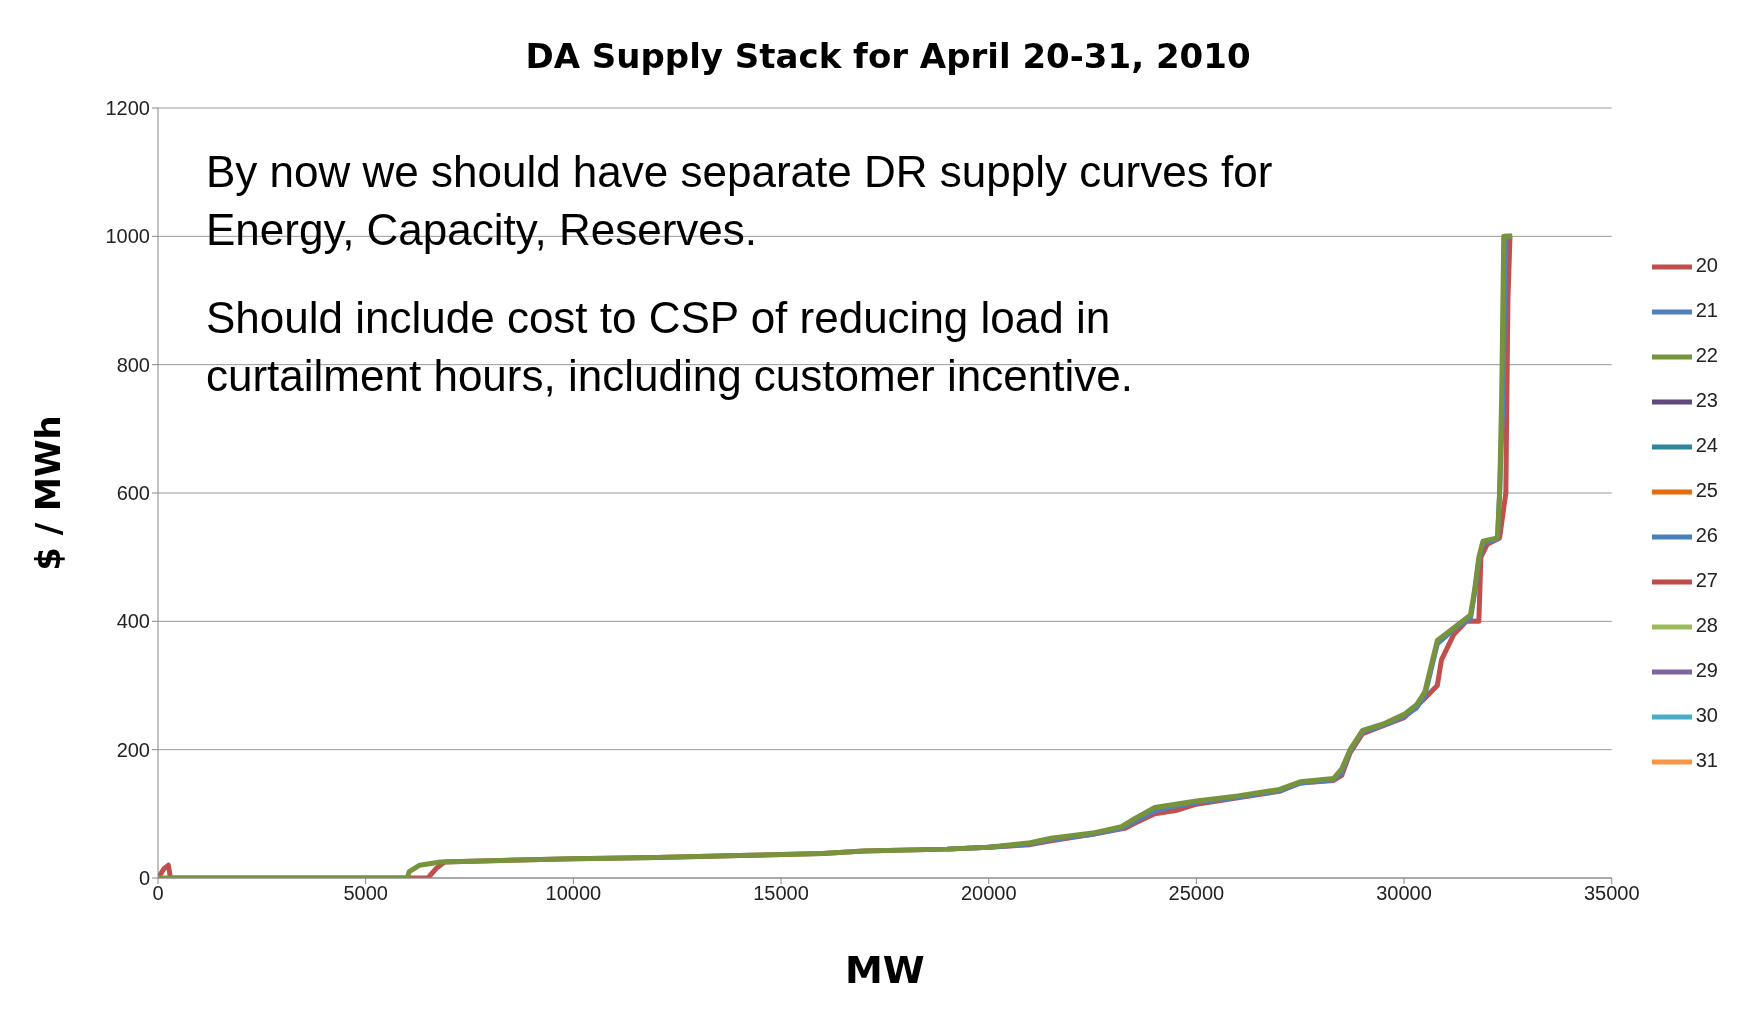 Image resolution: width=1757 pixels, height=1030 pixels. Describe the element at coordinates (1706, 580) in the screenshot. I see `legend-label: 27` at that location.